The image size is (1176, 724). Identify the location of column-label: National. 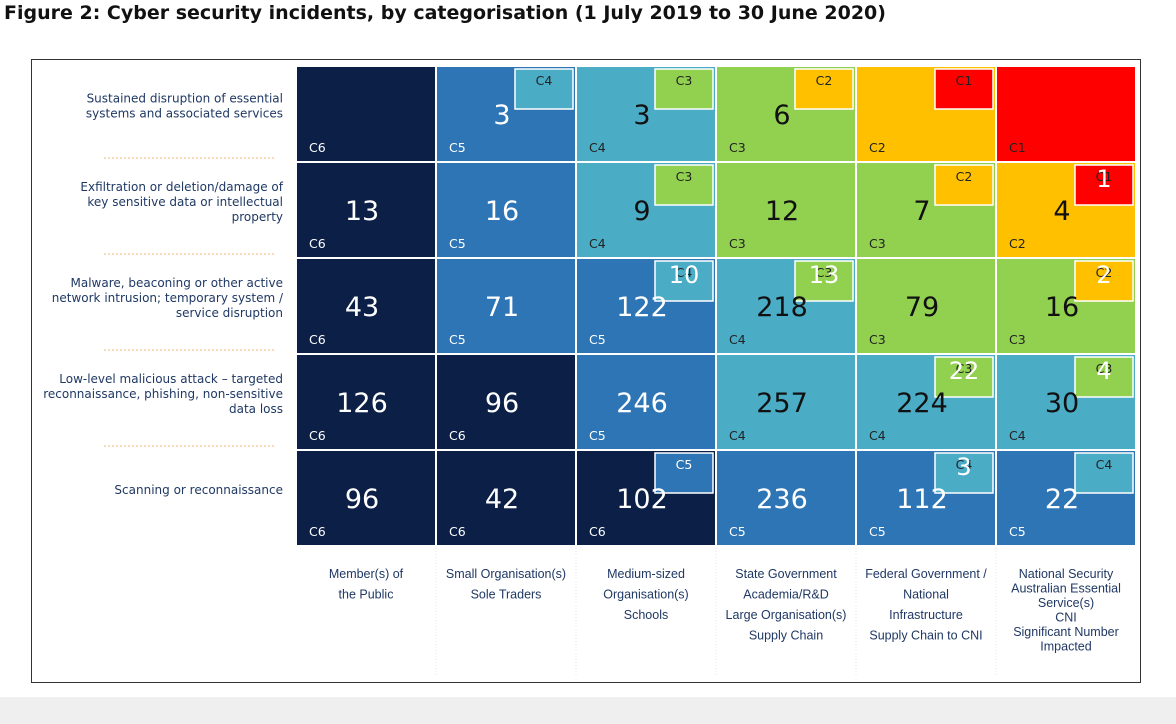
(926, 595).